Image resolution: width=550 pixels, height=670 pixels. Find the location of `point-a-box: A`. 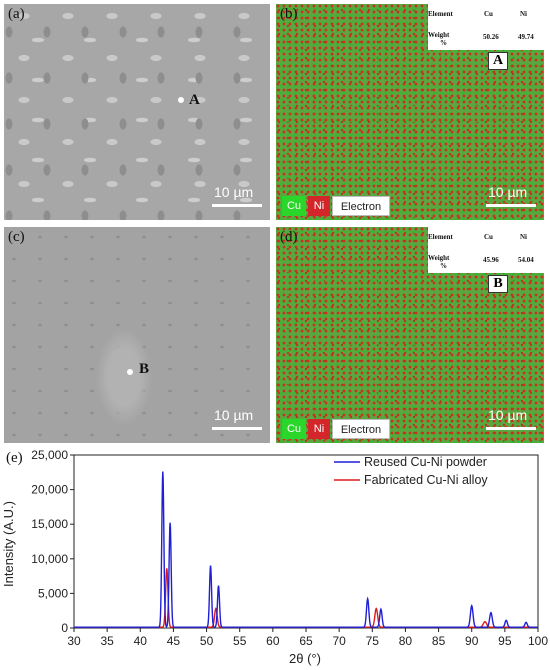

point-a-box: A is located at coordinates (498, 61).